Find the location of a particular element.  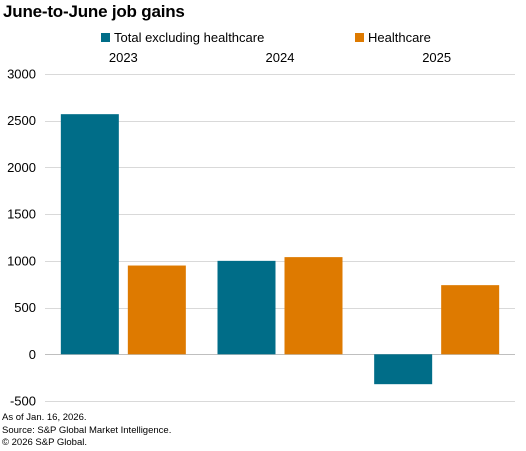

y-tick-label: 2500 is located at coordinates (21, 120).